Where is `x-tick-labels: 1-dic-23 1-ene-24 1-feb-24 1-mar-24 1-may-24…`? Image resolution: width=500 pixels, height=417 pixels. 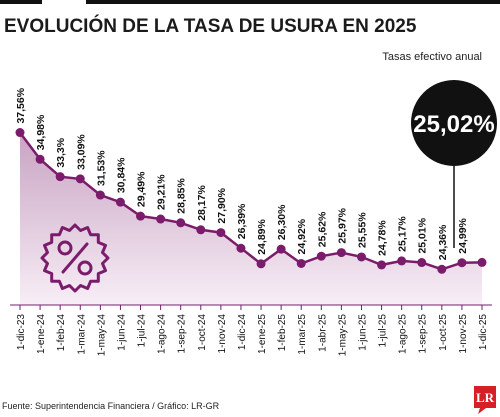
x-tick-labels: 1-dic-23 1-ene-24 1-feb-24 1-mar-24 1-may-24… is located at coordinates (252, 335).